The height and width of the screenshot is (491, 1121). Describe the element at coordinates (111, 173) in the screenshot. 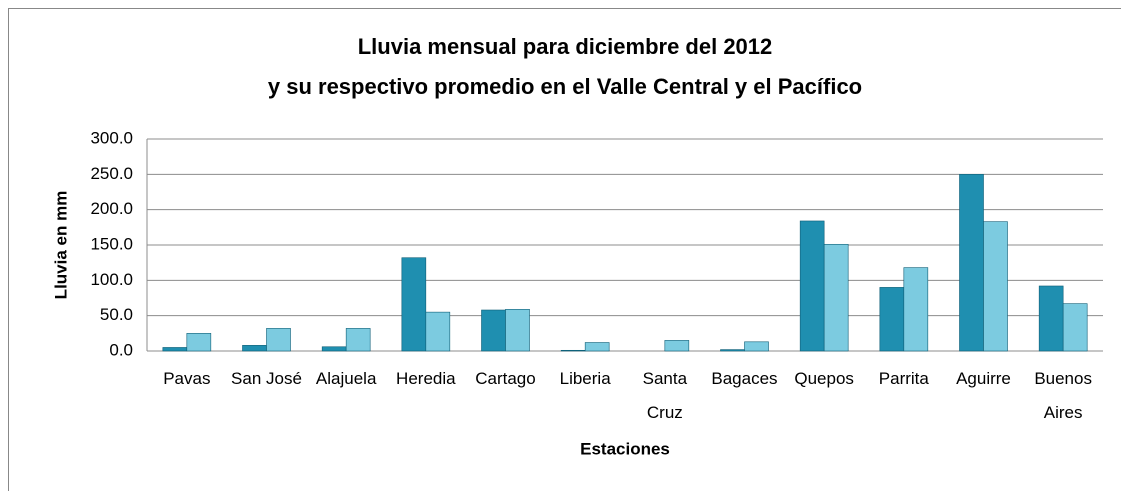

I see `y-tick-label: 250.0` at that location.